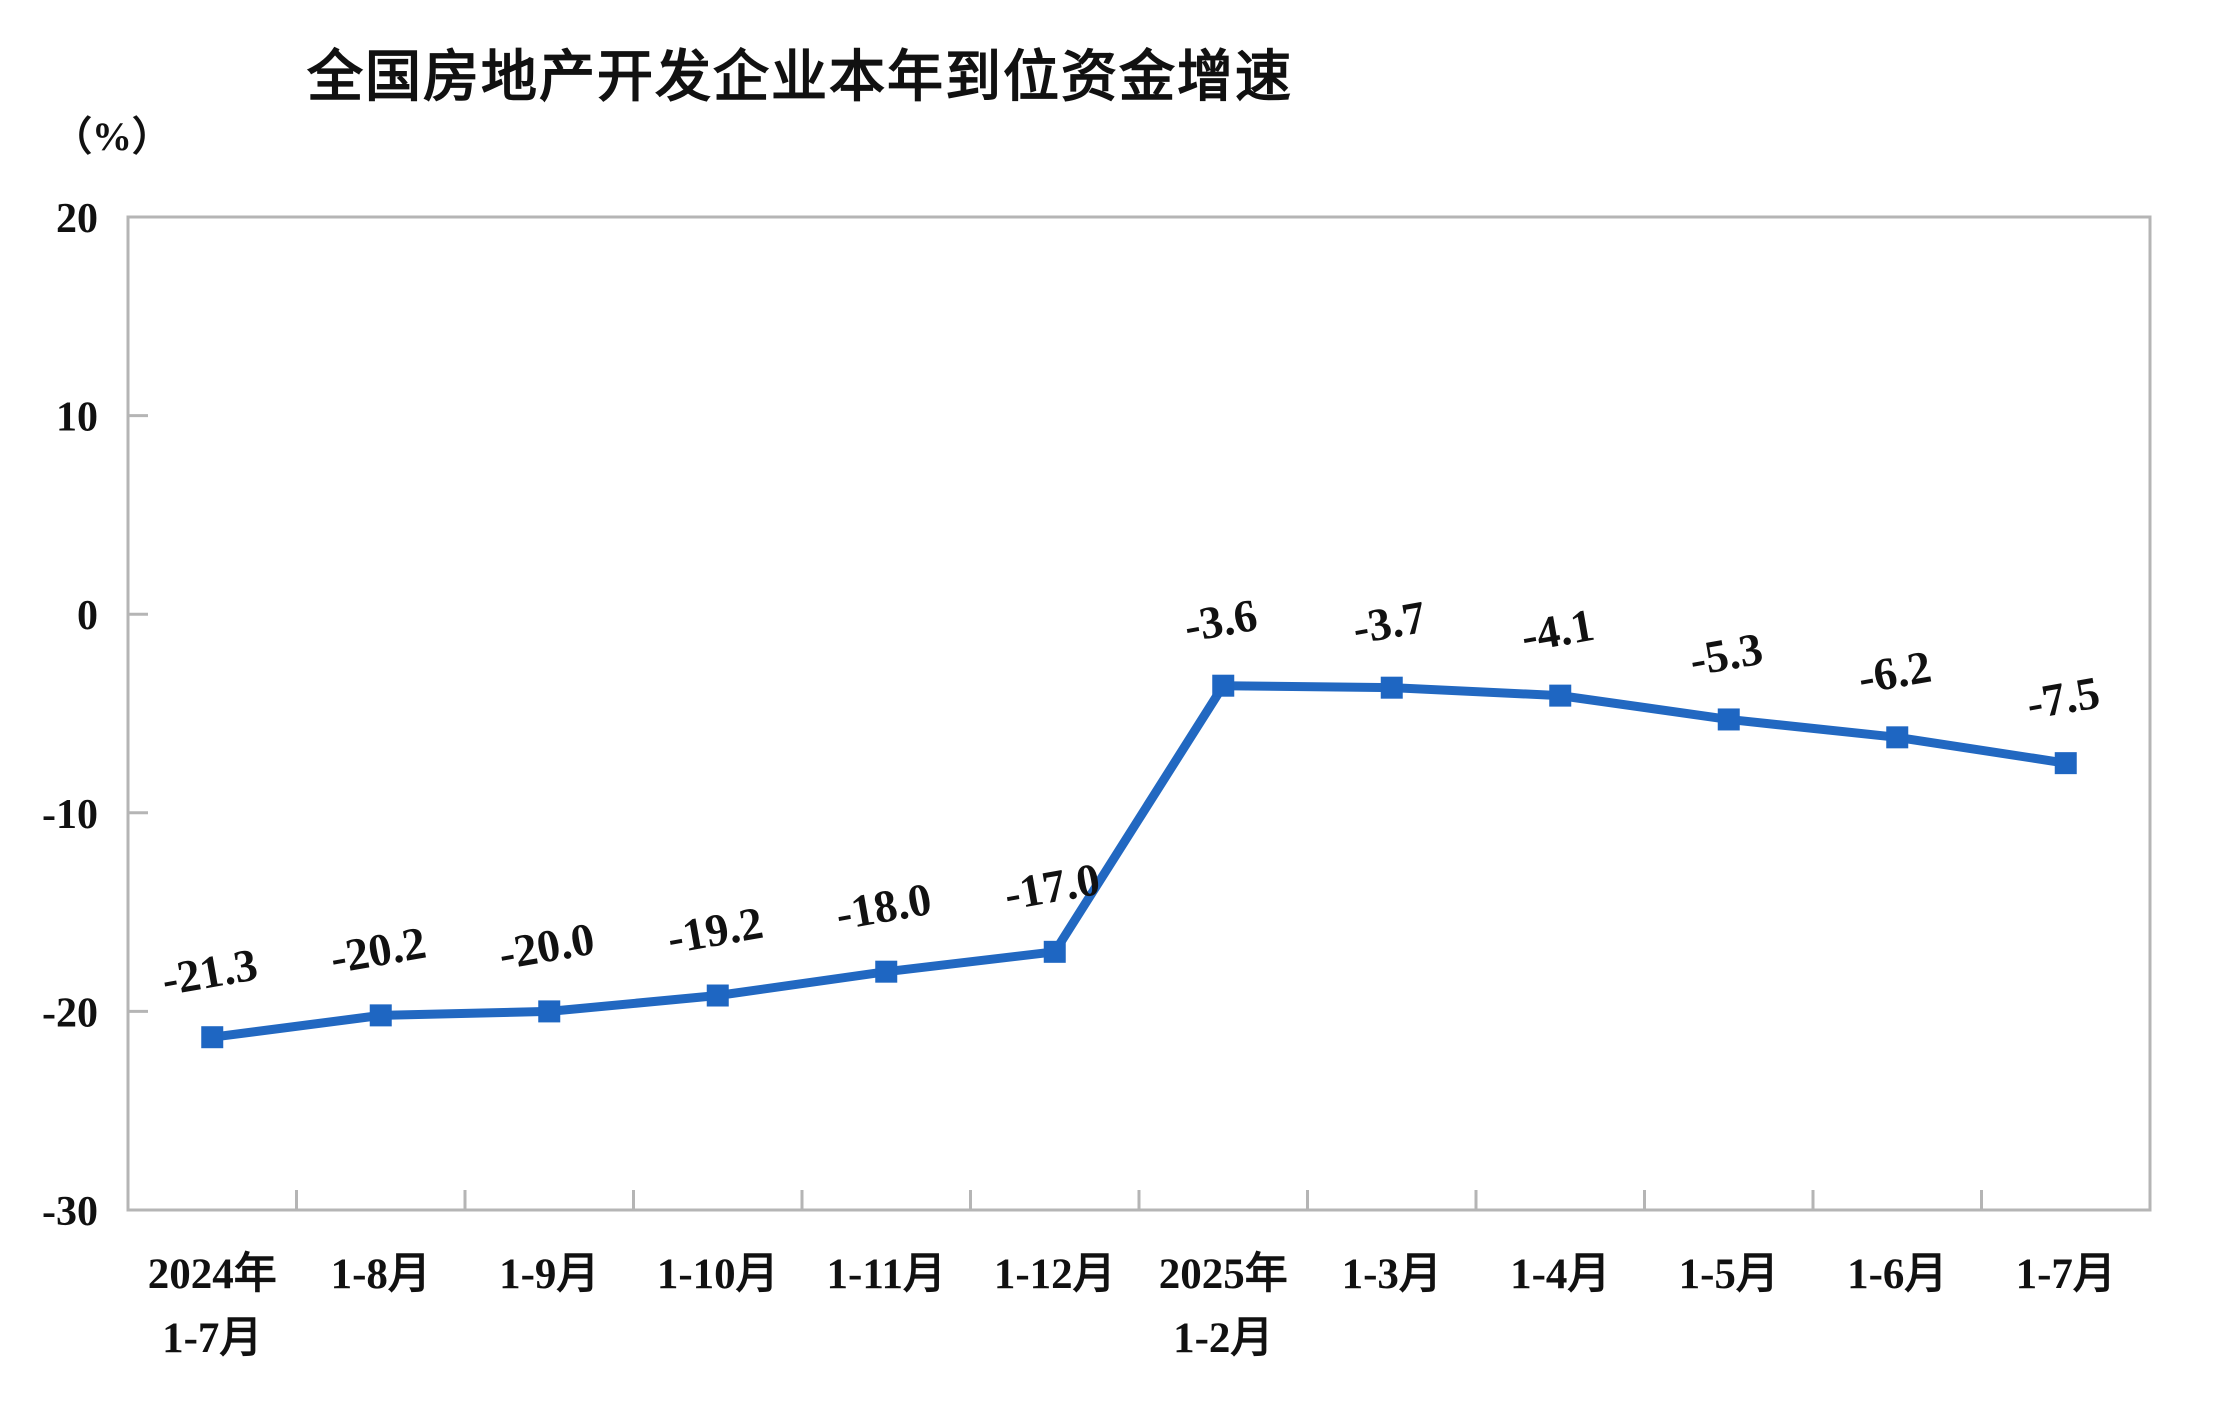 This screenshot has width=2216, height=1420. What do you see at coordinates (1729, 1274) in the screenshot?
I see `x-axis-category-label: 1-5月` at bounding box center [1729, 1274].